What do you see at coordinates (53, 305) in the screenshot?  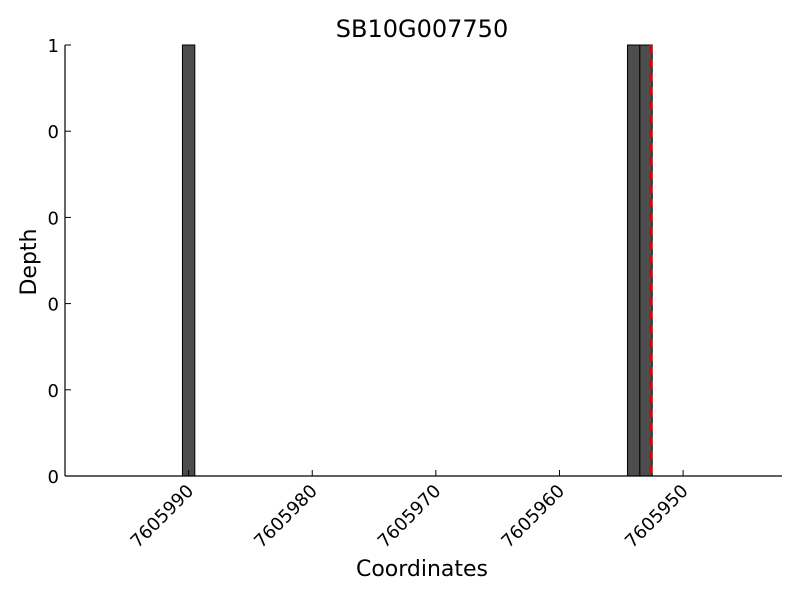 I see `y-tick-label-2: 0` at bounding box center [53, 305].